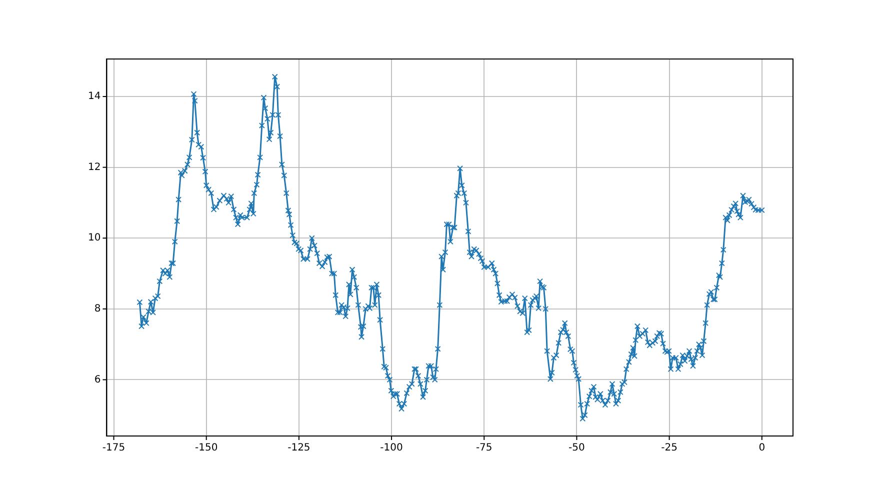  What do you see at coordinates (94, 167) in the screenshot?
I see `y-tick-label: 12` at bounding box center [94, 167].